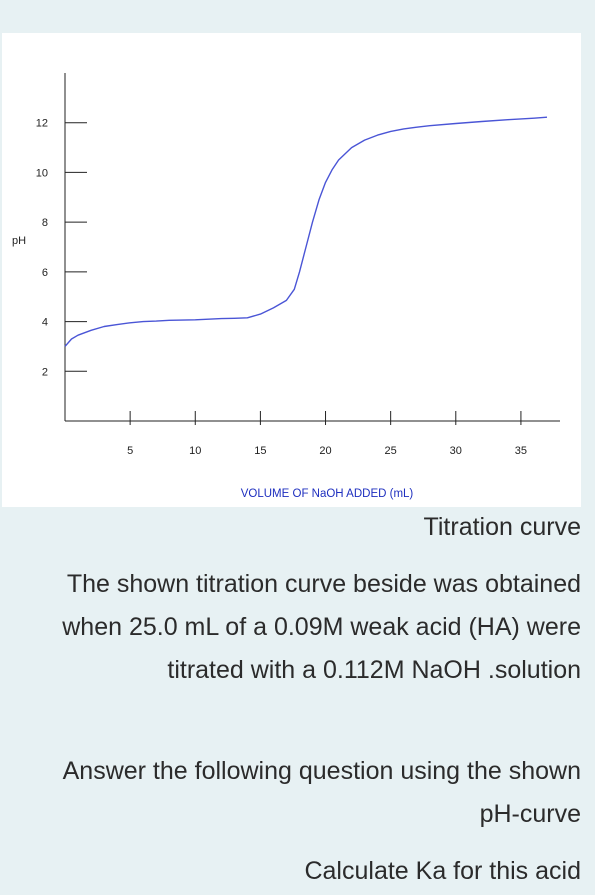 This screenshot has width=595, height=895. Describe the element at coordinates (195, 451) in the screenshot. I see `x-tick-label: 10` at that location.